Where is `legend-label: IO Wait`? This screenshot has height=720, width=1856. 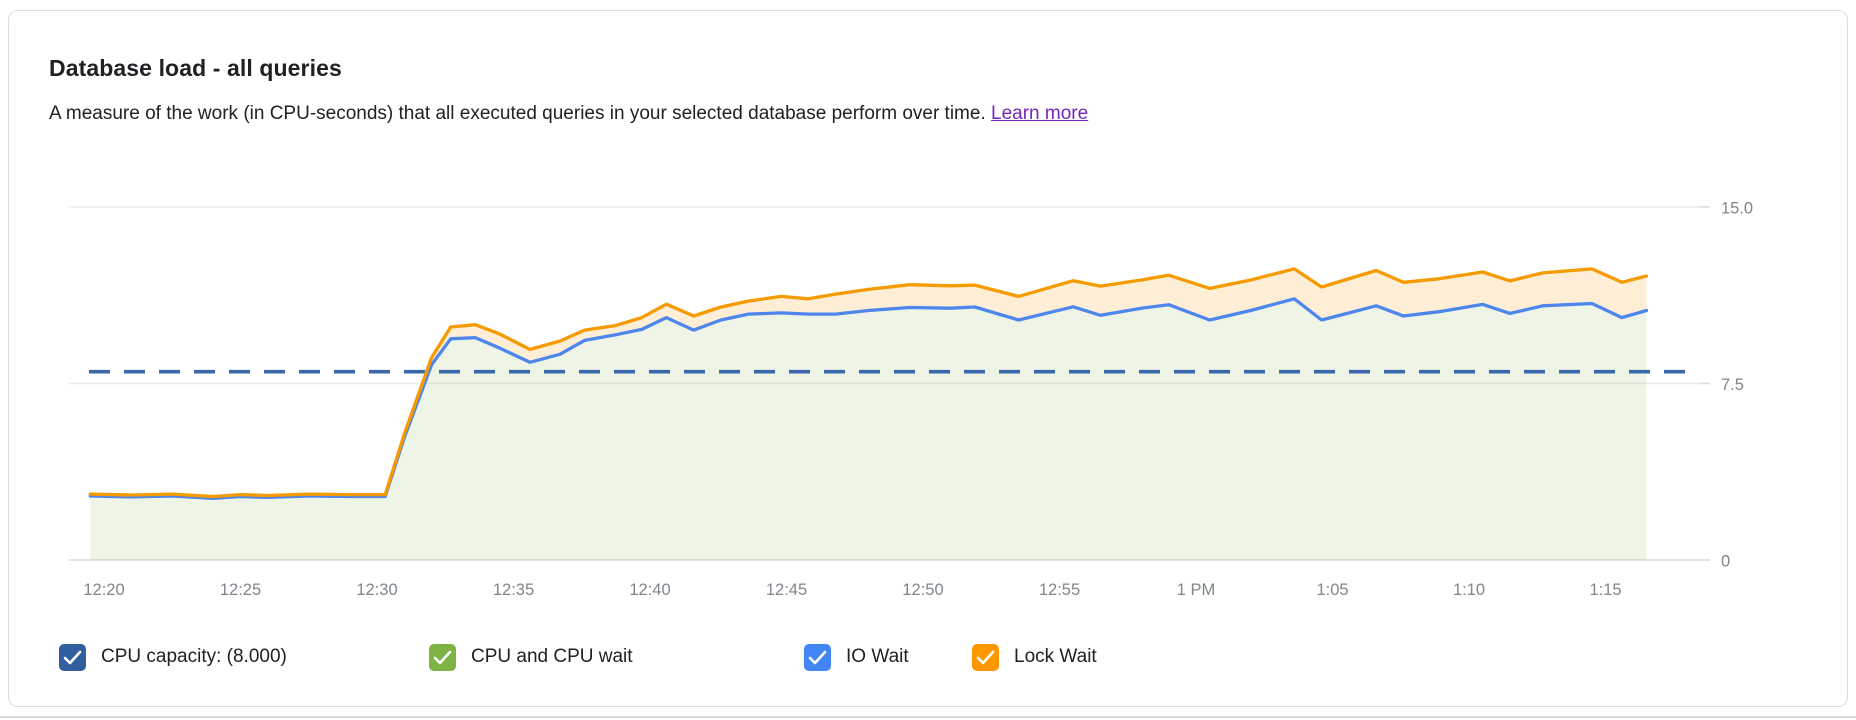 legend-label: IO Wait is located at coordinates (877, 656).